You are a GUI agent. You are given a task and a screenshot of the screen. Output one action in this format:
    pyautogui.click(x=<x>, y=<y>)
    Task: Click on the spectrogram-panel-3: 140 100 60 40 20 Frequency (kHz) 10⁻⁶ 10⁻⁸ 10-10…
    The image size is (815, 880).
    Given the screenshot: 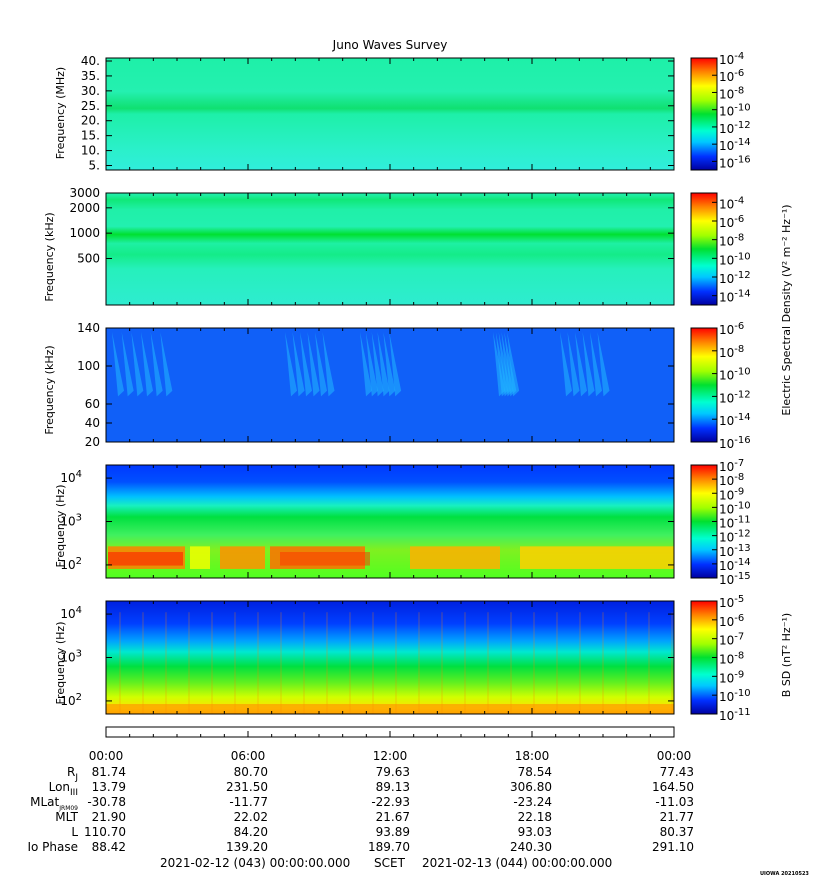 What is the action you would take?
    pyautogui.click(x=397, y=386)
    